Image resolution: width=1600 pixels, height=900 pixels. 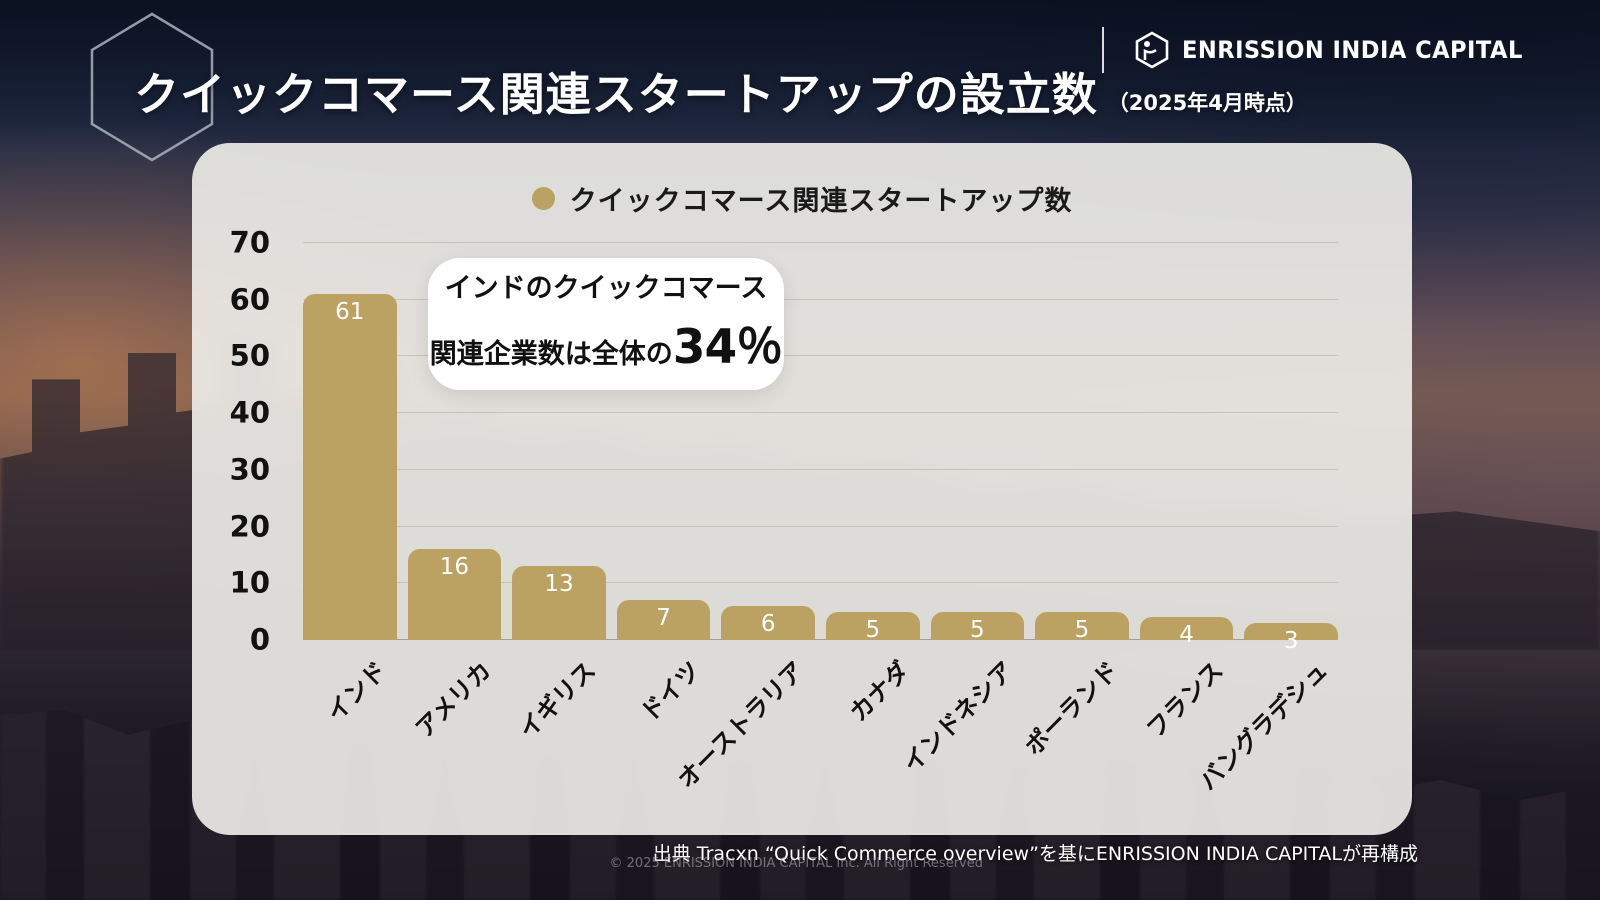 What do you see at coordinates (249, 582) in the screenshot?
I see `y-axis-tick-label: 10` at bounding box center [249, 582].